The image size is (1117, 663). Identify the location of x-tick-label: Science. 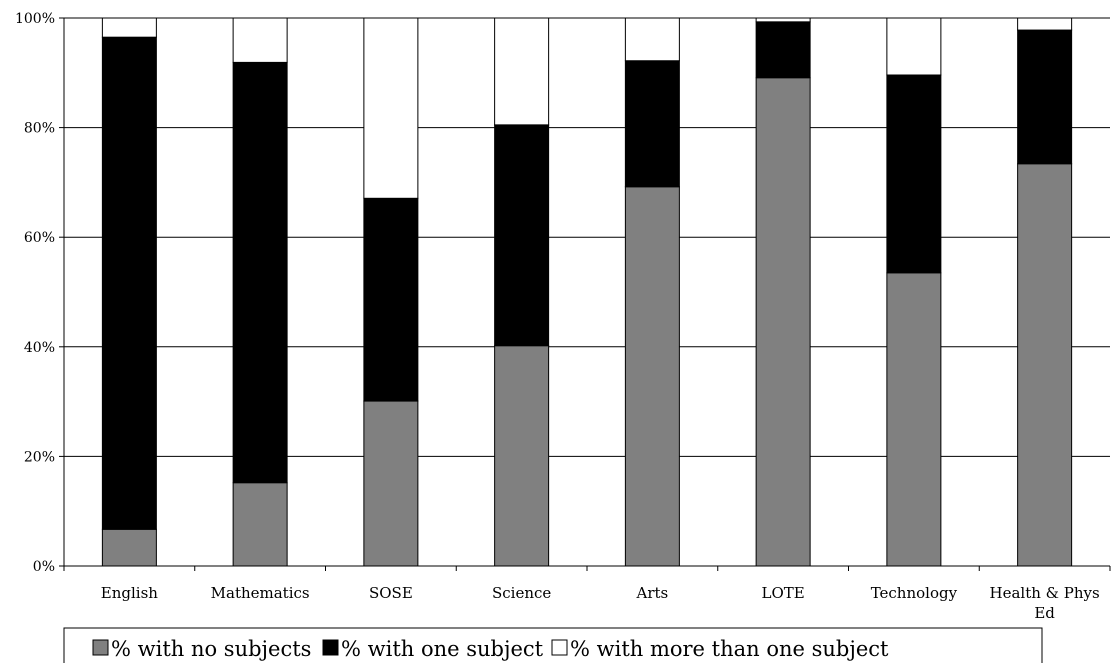
(521, 593).